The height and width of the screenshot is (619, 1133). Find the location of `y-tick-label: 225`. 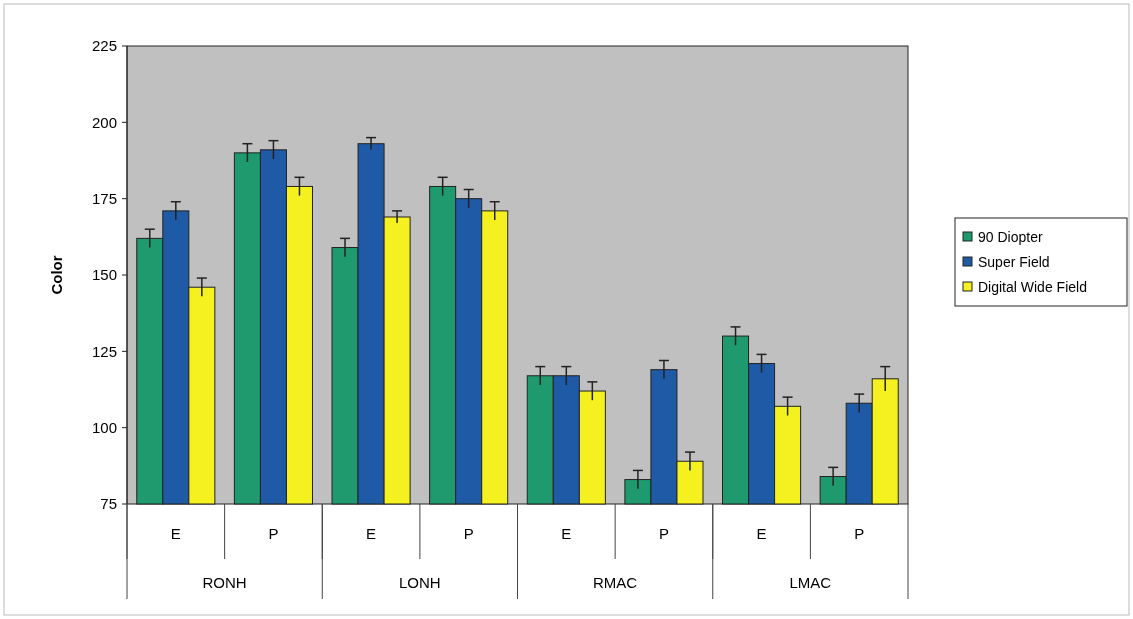

y-tick-label: 225 is located at coordinates (104, 46).